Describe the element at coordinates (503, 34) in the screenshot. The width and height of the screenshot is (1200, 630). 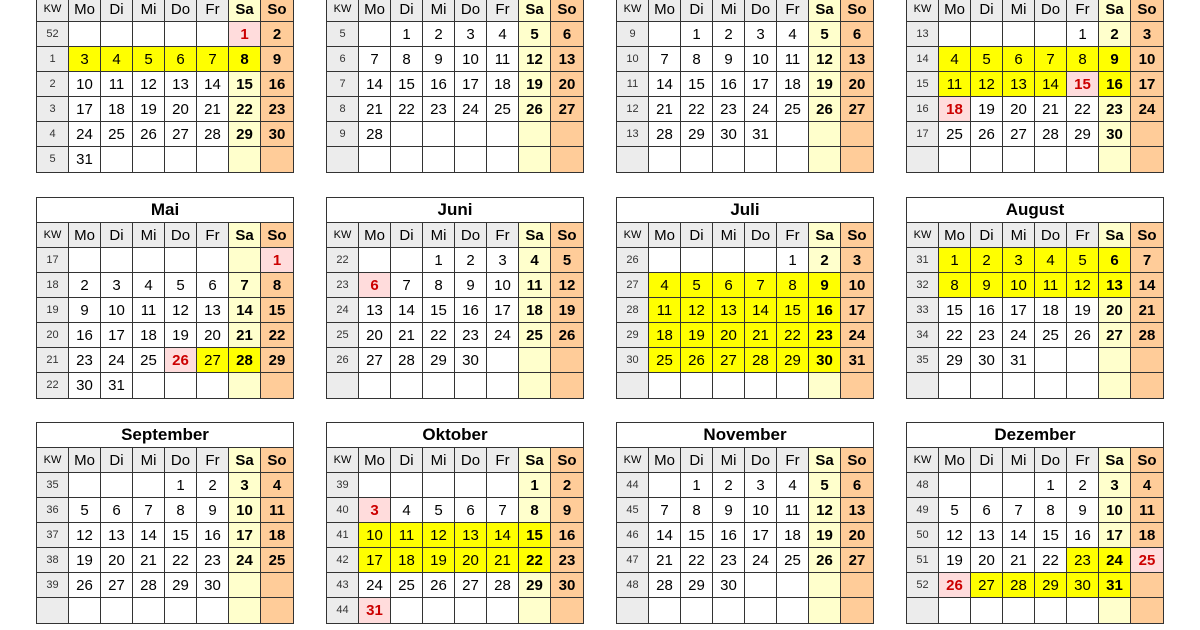
I see `day-cell: 4` at that location.